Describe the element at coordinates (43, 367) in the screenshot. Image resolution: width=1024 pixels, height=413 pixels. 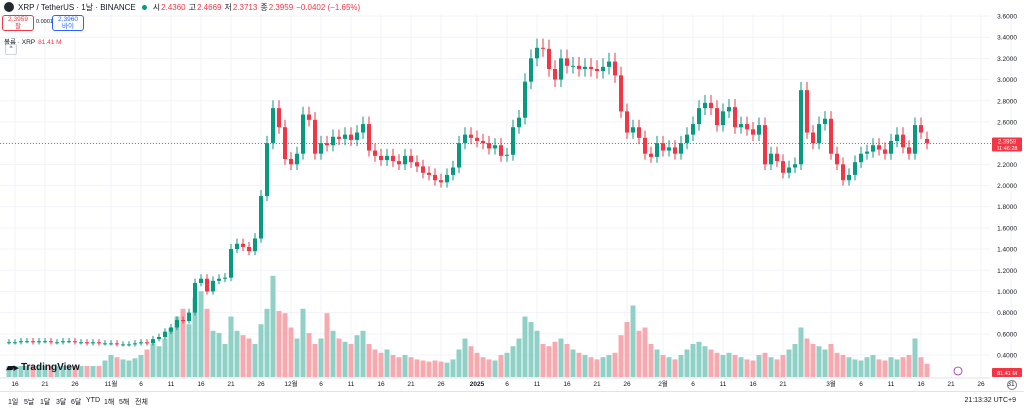
I see `tradingview-logo: ▰▸ TradingView` at that location.